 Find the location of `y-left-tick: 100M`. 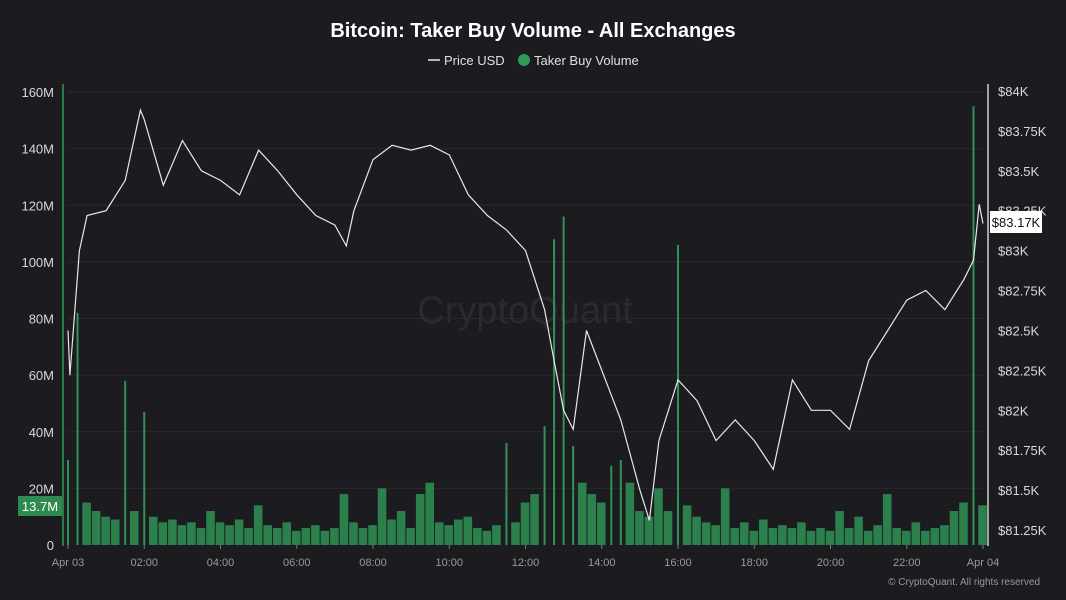

y-left-tick: 100M is located at coordinates (37, 262).